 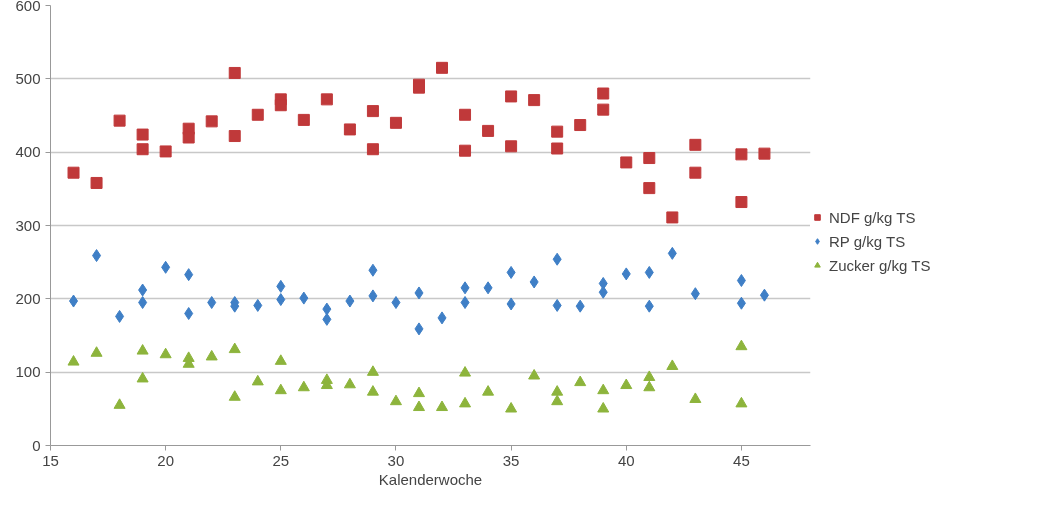 I want to click on legend-label: RP g/kg TS, so click(x=867, y=241).